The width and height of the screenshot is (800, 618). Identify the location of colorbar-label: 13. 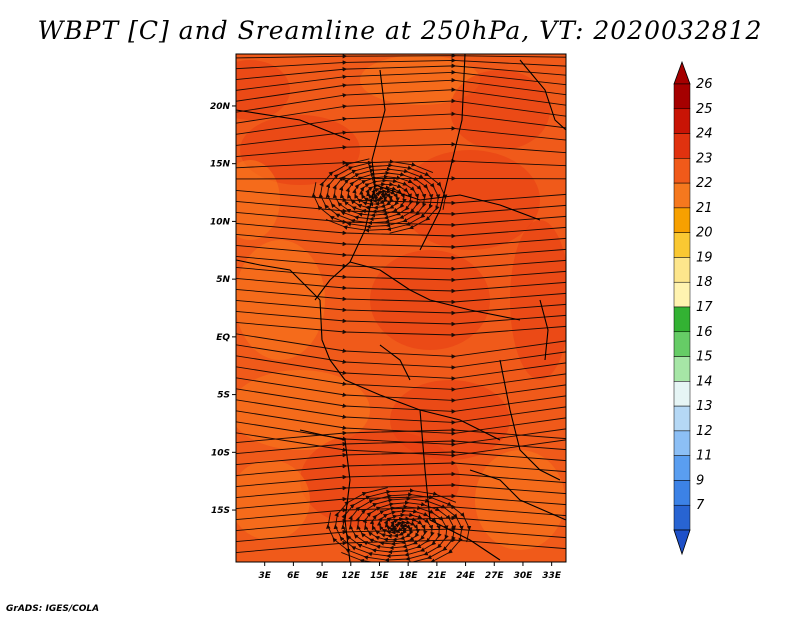
(704, 406).